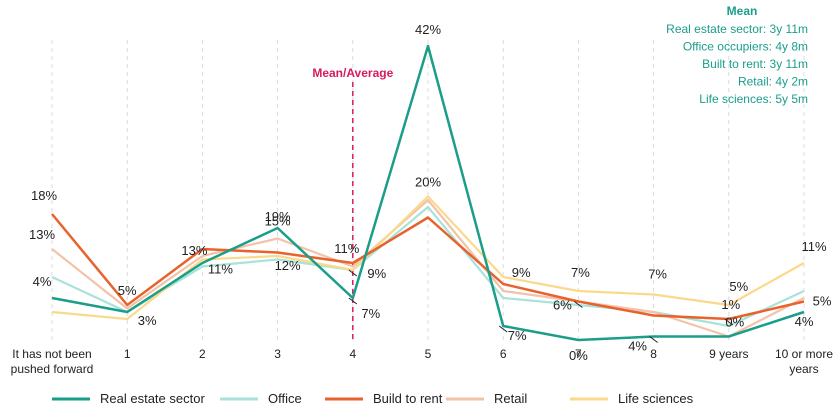 The width and height of the screenshot is (840, 408). What do you see at coordinates (637, 346) in the screenshot?
I see `data-label-real-estate-sector-8: 4%` at bounding box center [637, 346].